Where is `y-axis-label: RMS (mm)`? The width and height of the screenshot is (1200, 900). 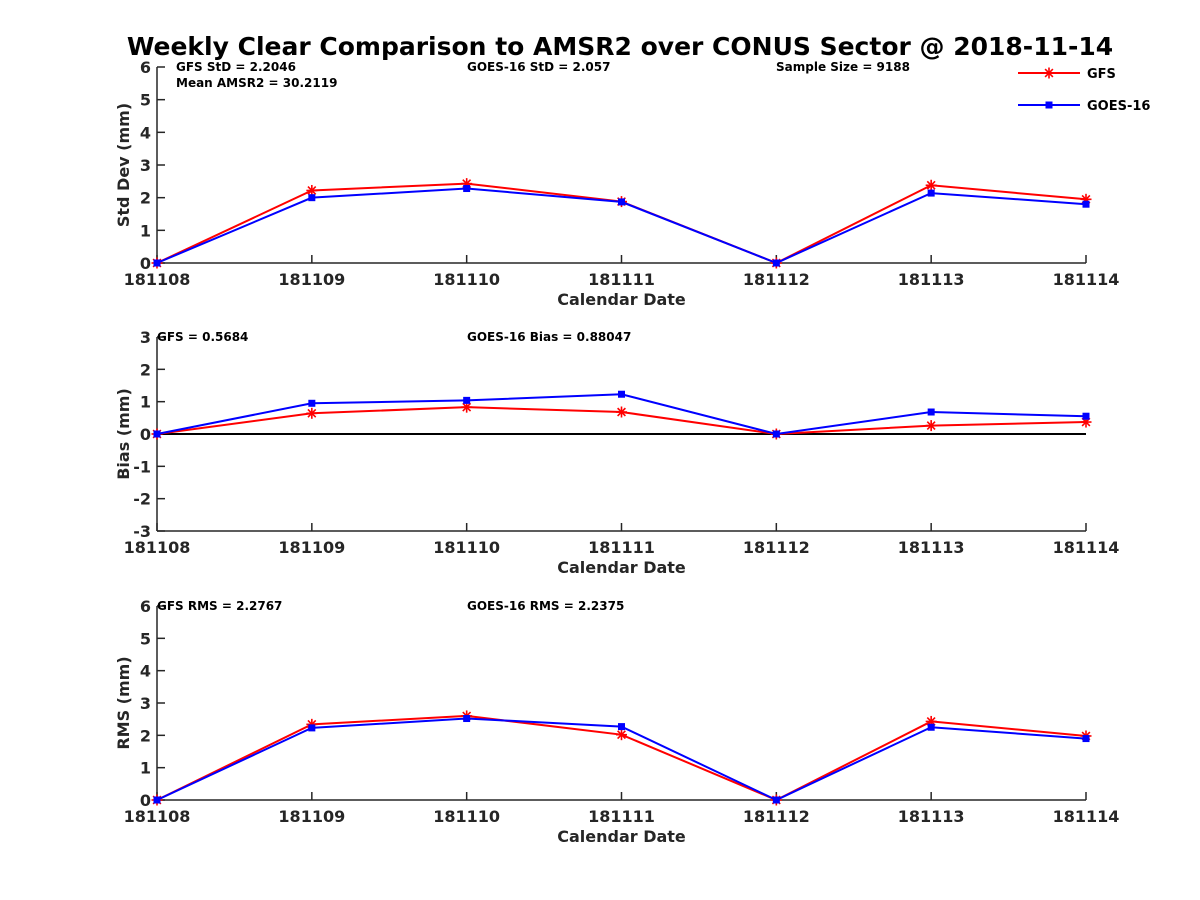
y-axis-label: RMS (mm) is located at coordinates (123, 702).